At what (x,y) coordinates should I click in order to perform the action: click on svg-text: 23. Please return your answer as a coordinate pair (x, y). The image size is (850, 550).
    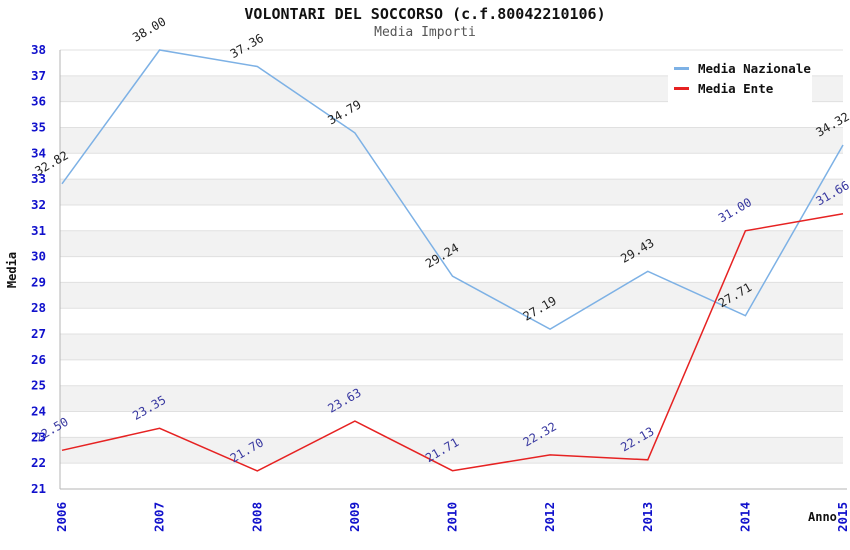
    Looking at the image, I should click on (38, 436).